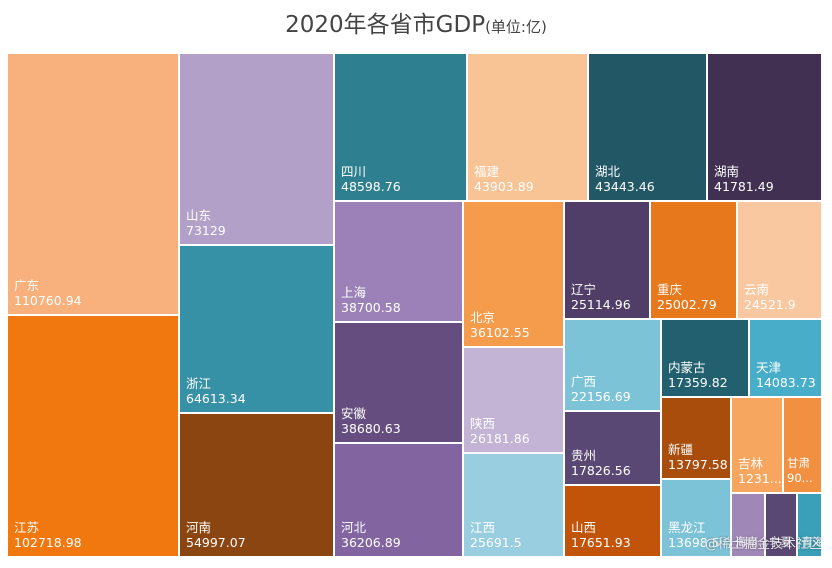 The image size is (832, 568). What do you see at coordinates (598, 300) in the screenshot?
I see `tile-label: 辽宁 25114.96` at bounding box center [598, 300].